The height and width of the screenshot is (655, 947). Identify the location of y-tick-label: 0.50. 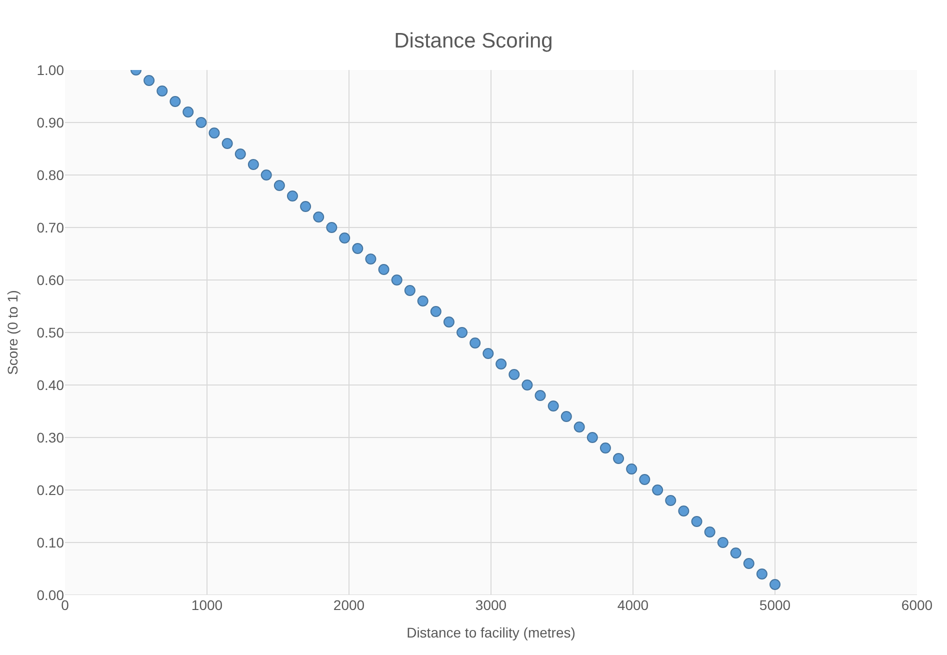
(50, 332).